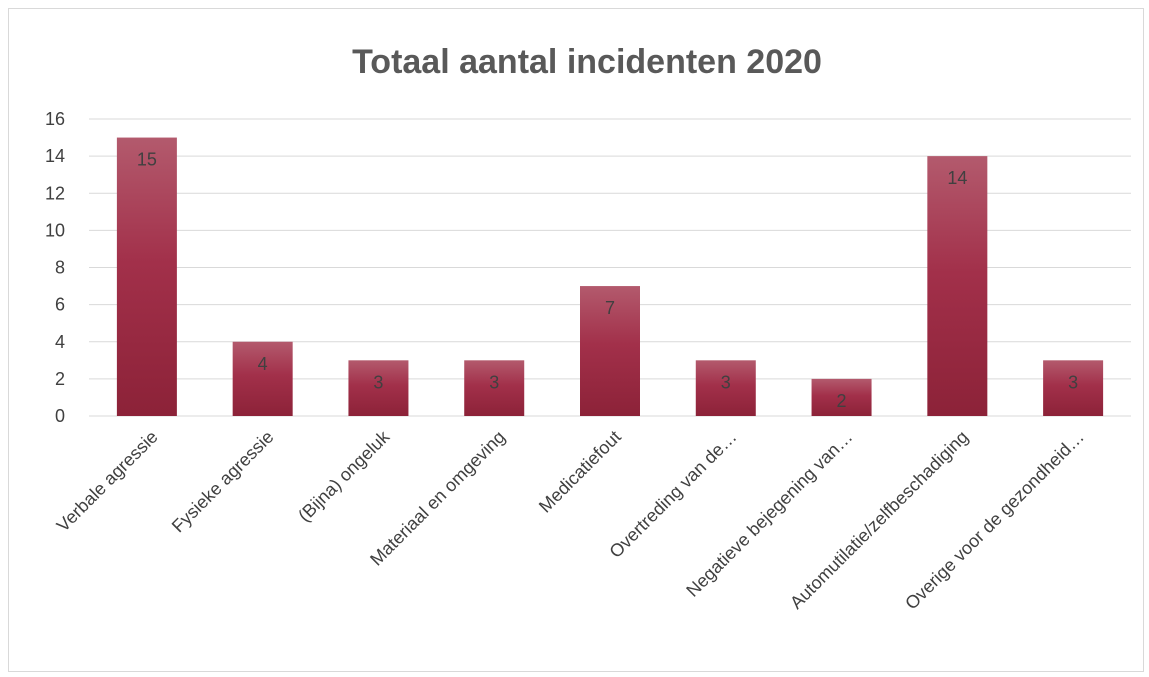  What do you see at coordinates (55, 193) in the screenshot?
I see `y-tick-label: 12` at bounding box center [55, 193].